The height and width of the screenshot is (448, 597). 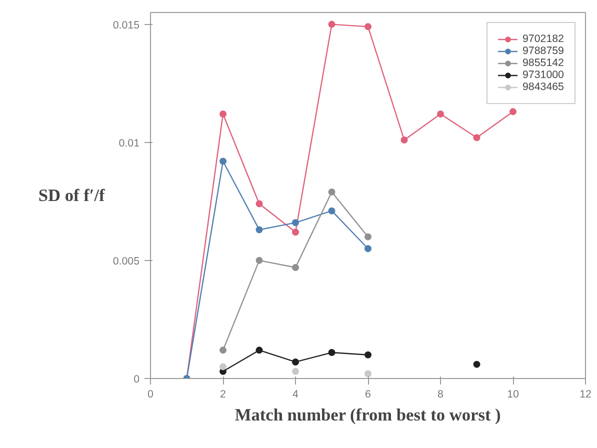 I want to click on x-tick-label: 8, so click(x=441, y=394).